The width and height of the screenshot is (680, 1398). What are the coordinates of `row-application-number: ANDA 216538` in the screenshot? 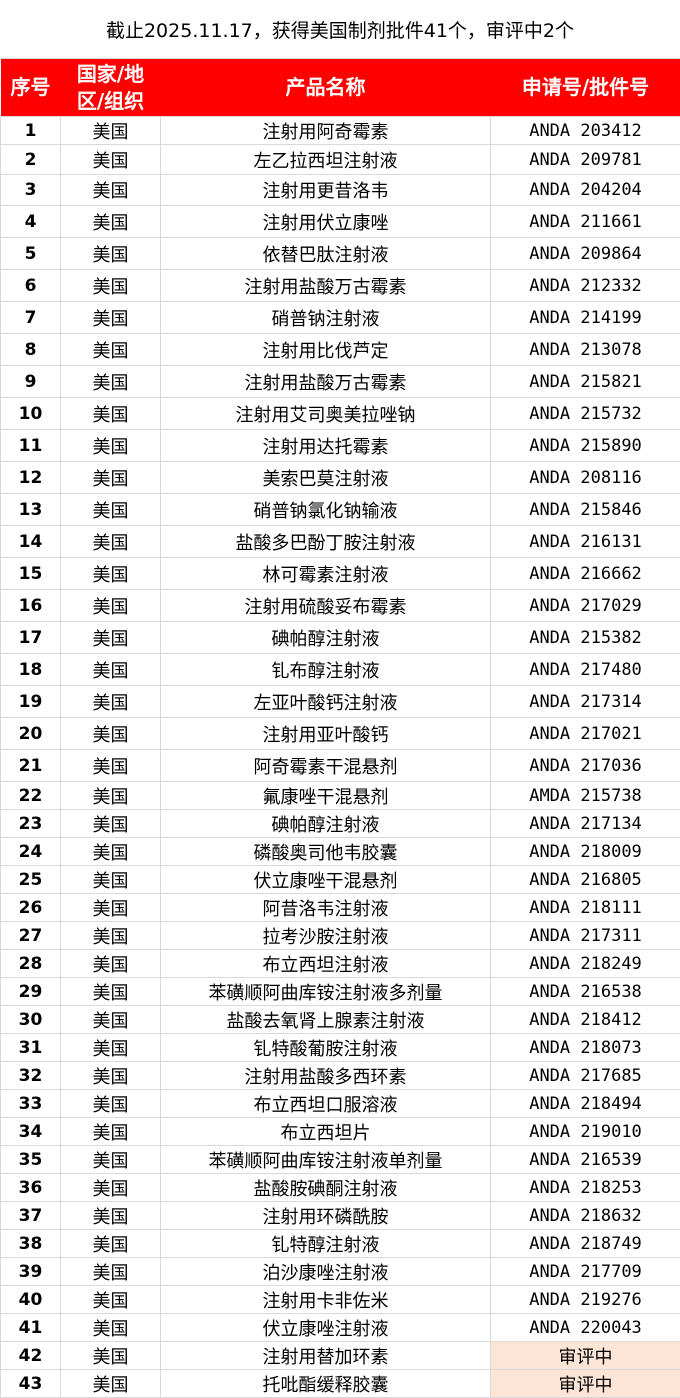 It's located at (585, 992).